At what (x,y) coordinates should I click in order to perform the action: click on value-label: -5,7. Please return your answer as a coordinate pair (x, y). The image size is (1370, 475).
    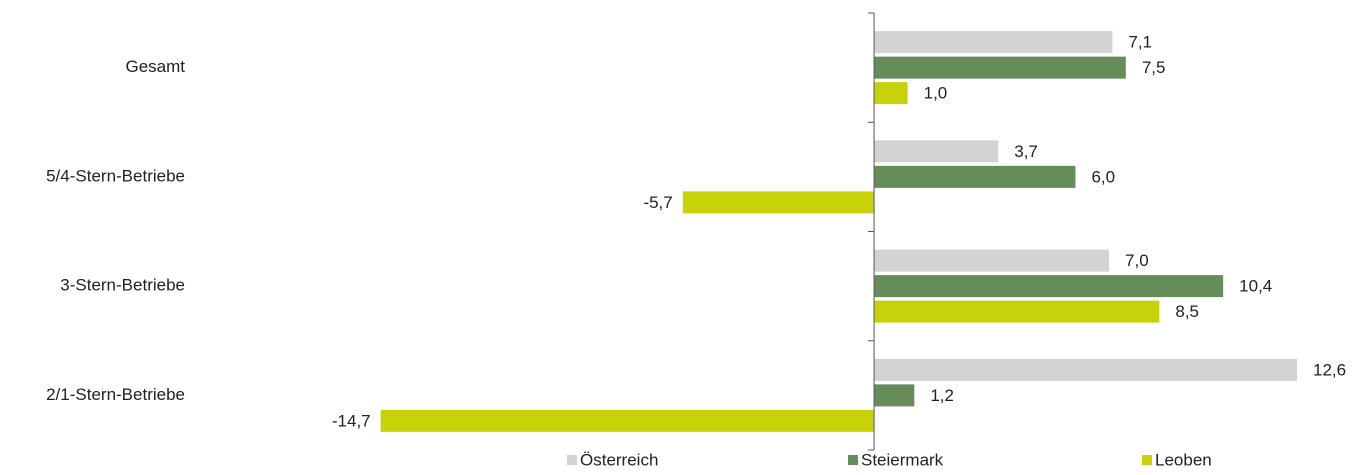
    Looking at the image, I should click on (657, 202).